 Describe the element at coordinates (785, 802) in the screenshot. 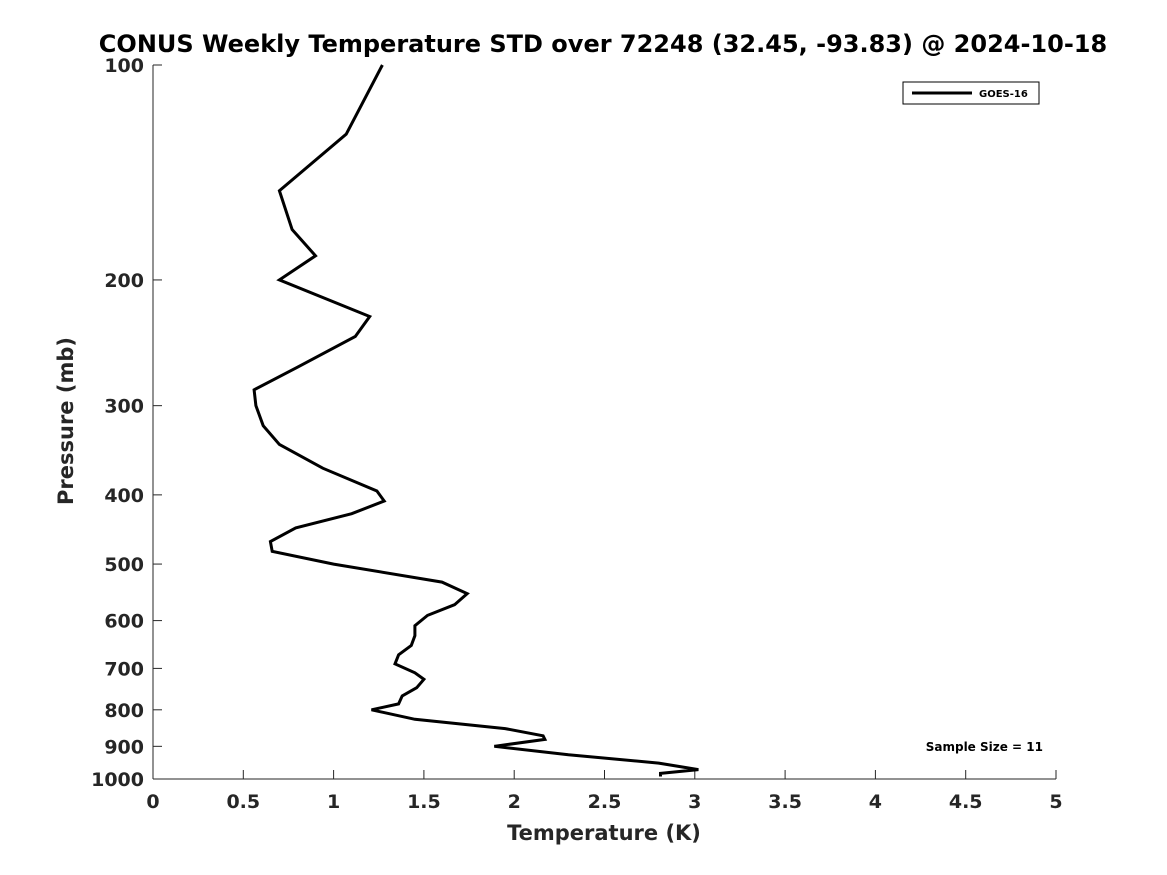

I see `x-tick-label: 3.5` at that location.